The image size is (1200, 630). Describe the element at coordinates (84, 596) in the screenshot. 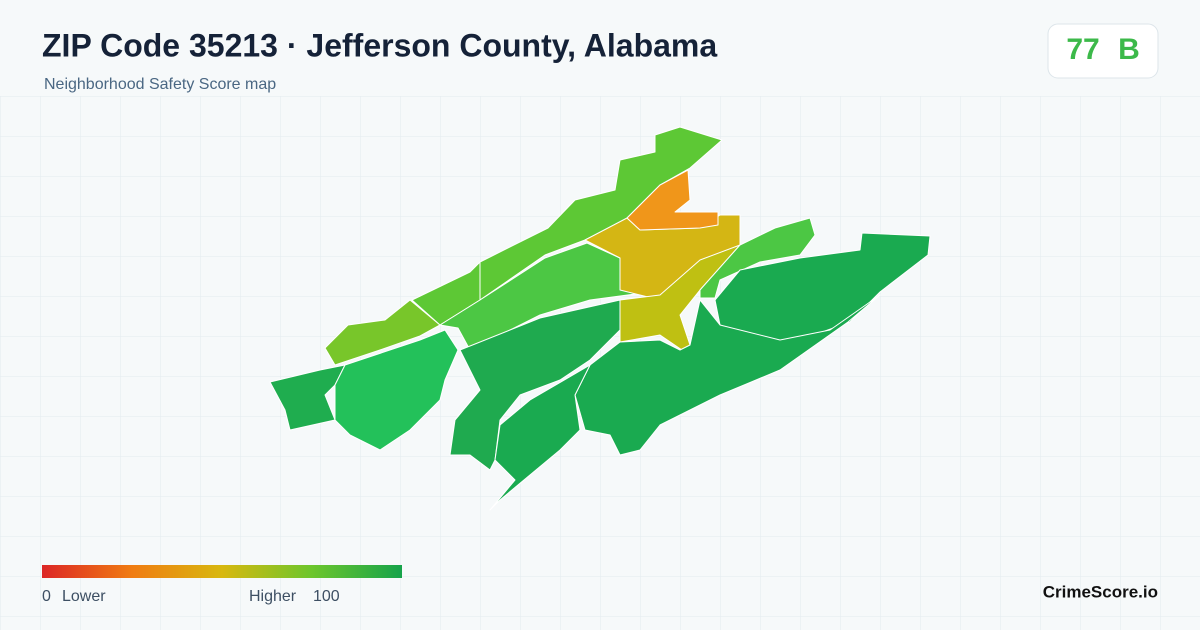

I see `legend-min-label: Lower` at that location.